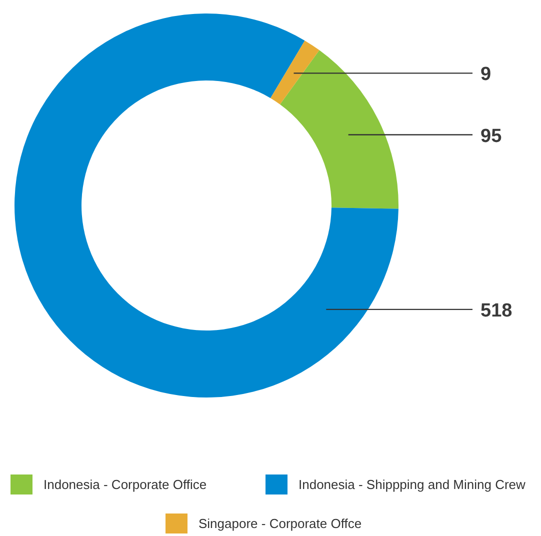 This screenshot has height=536, width=541. I want to click on legend-label: Singapore - Corporate Offce, so click(280, 523).